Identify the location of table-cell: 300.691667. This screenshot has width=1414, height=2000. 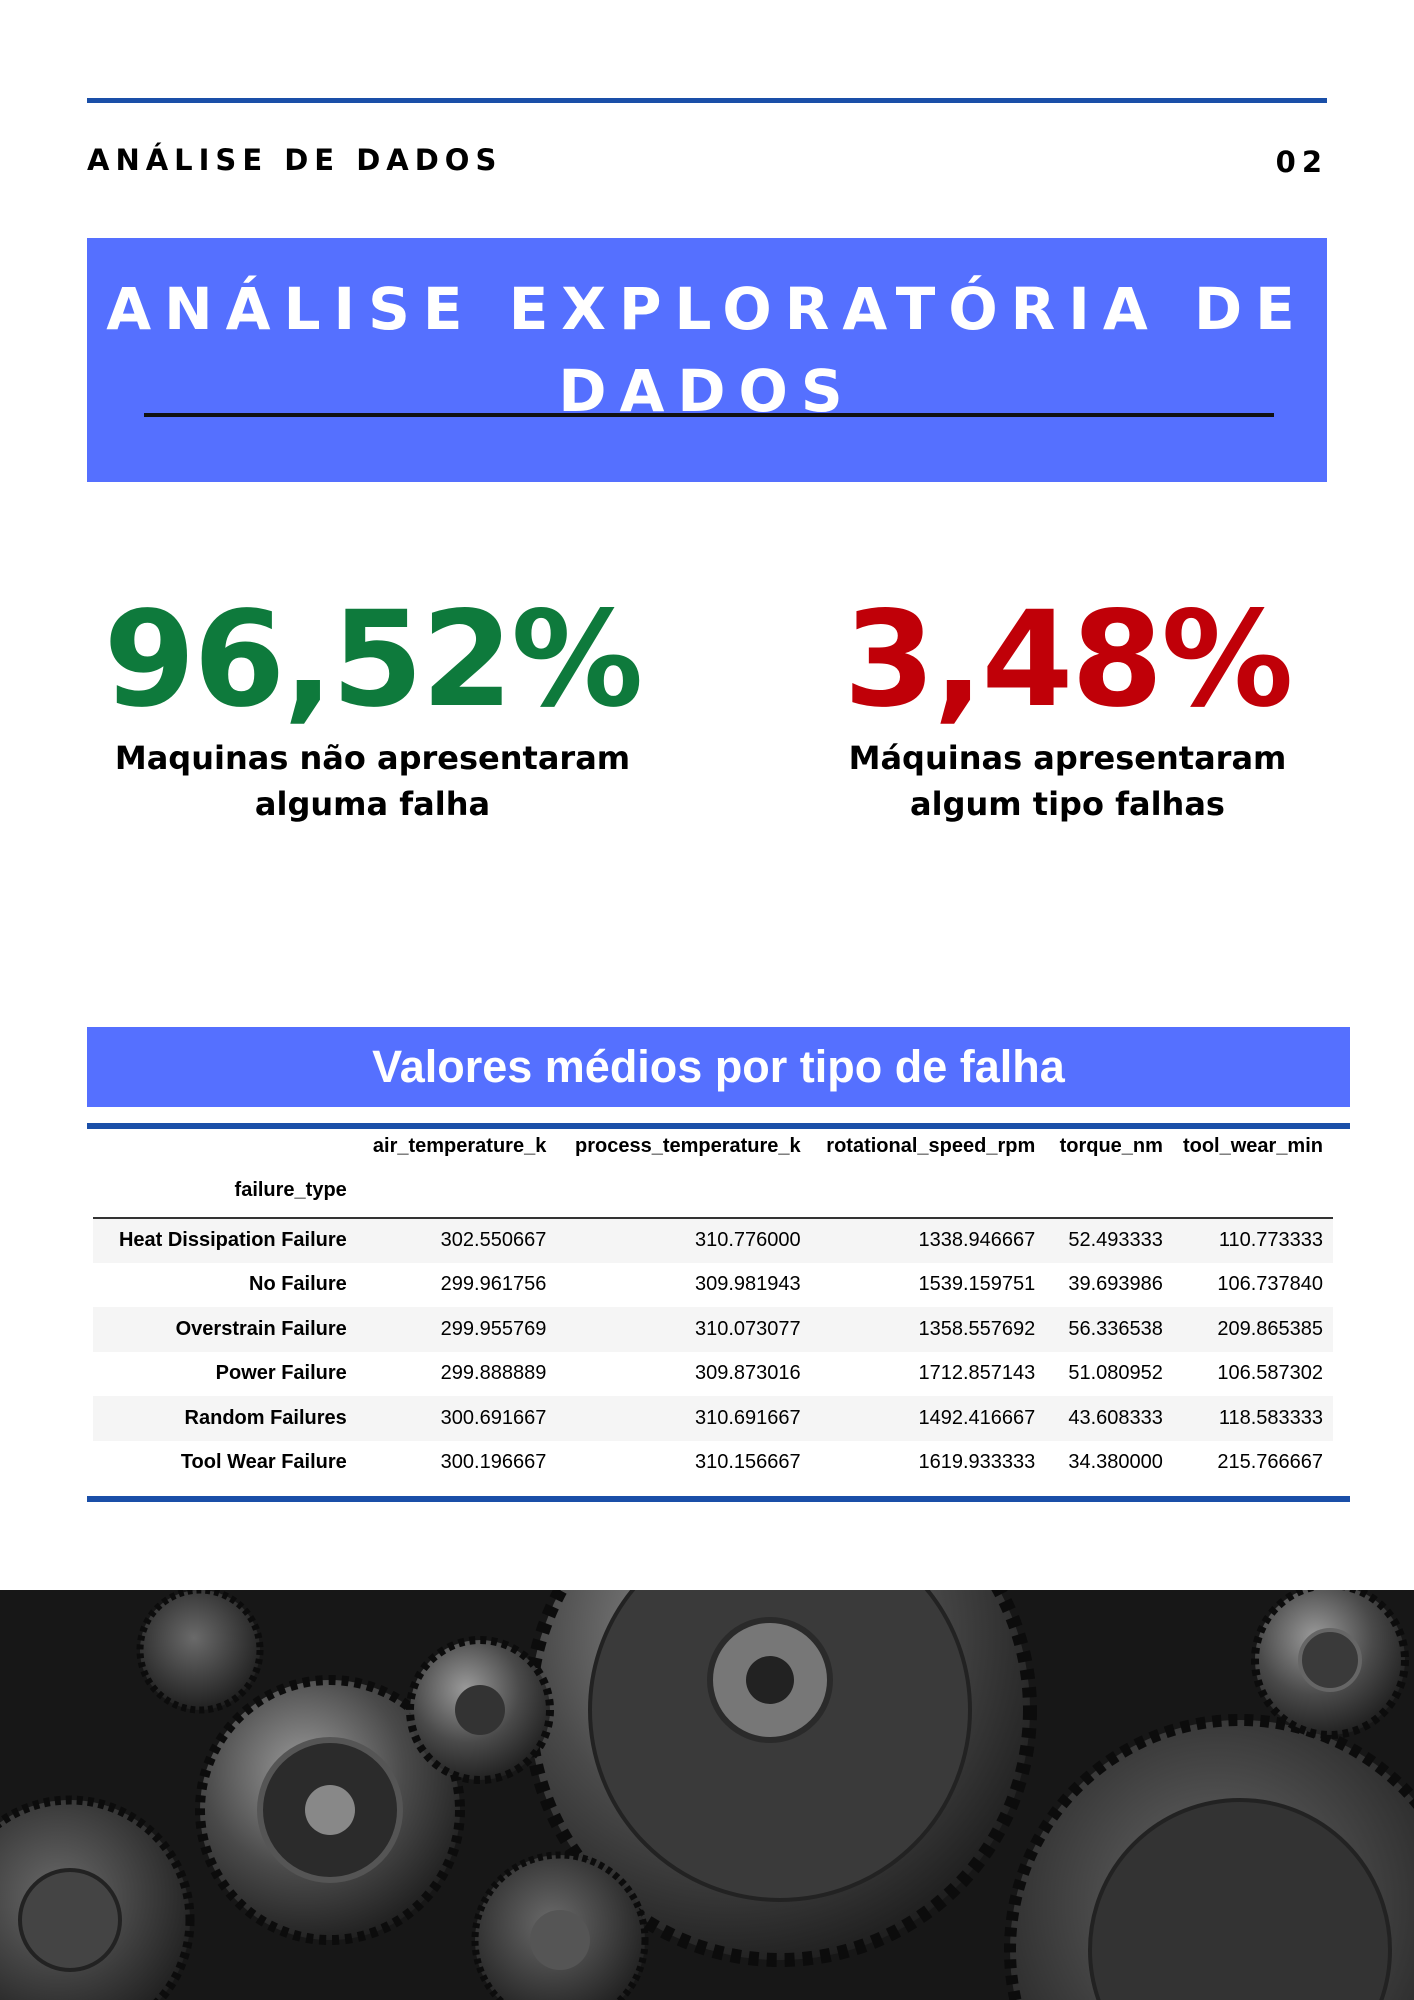
(493, 1417).